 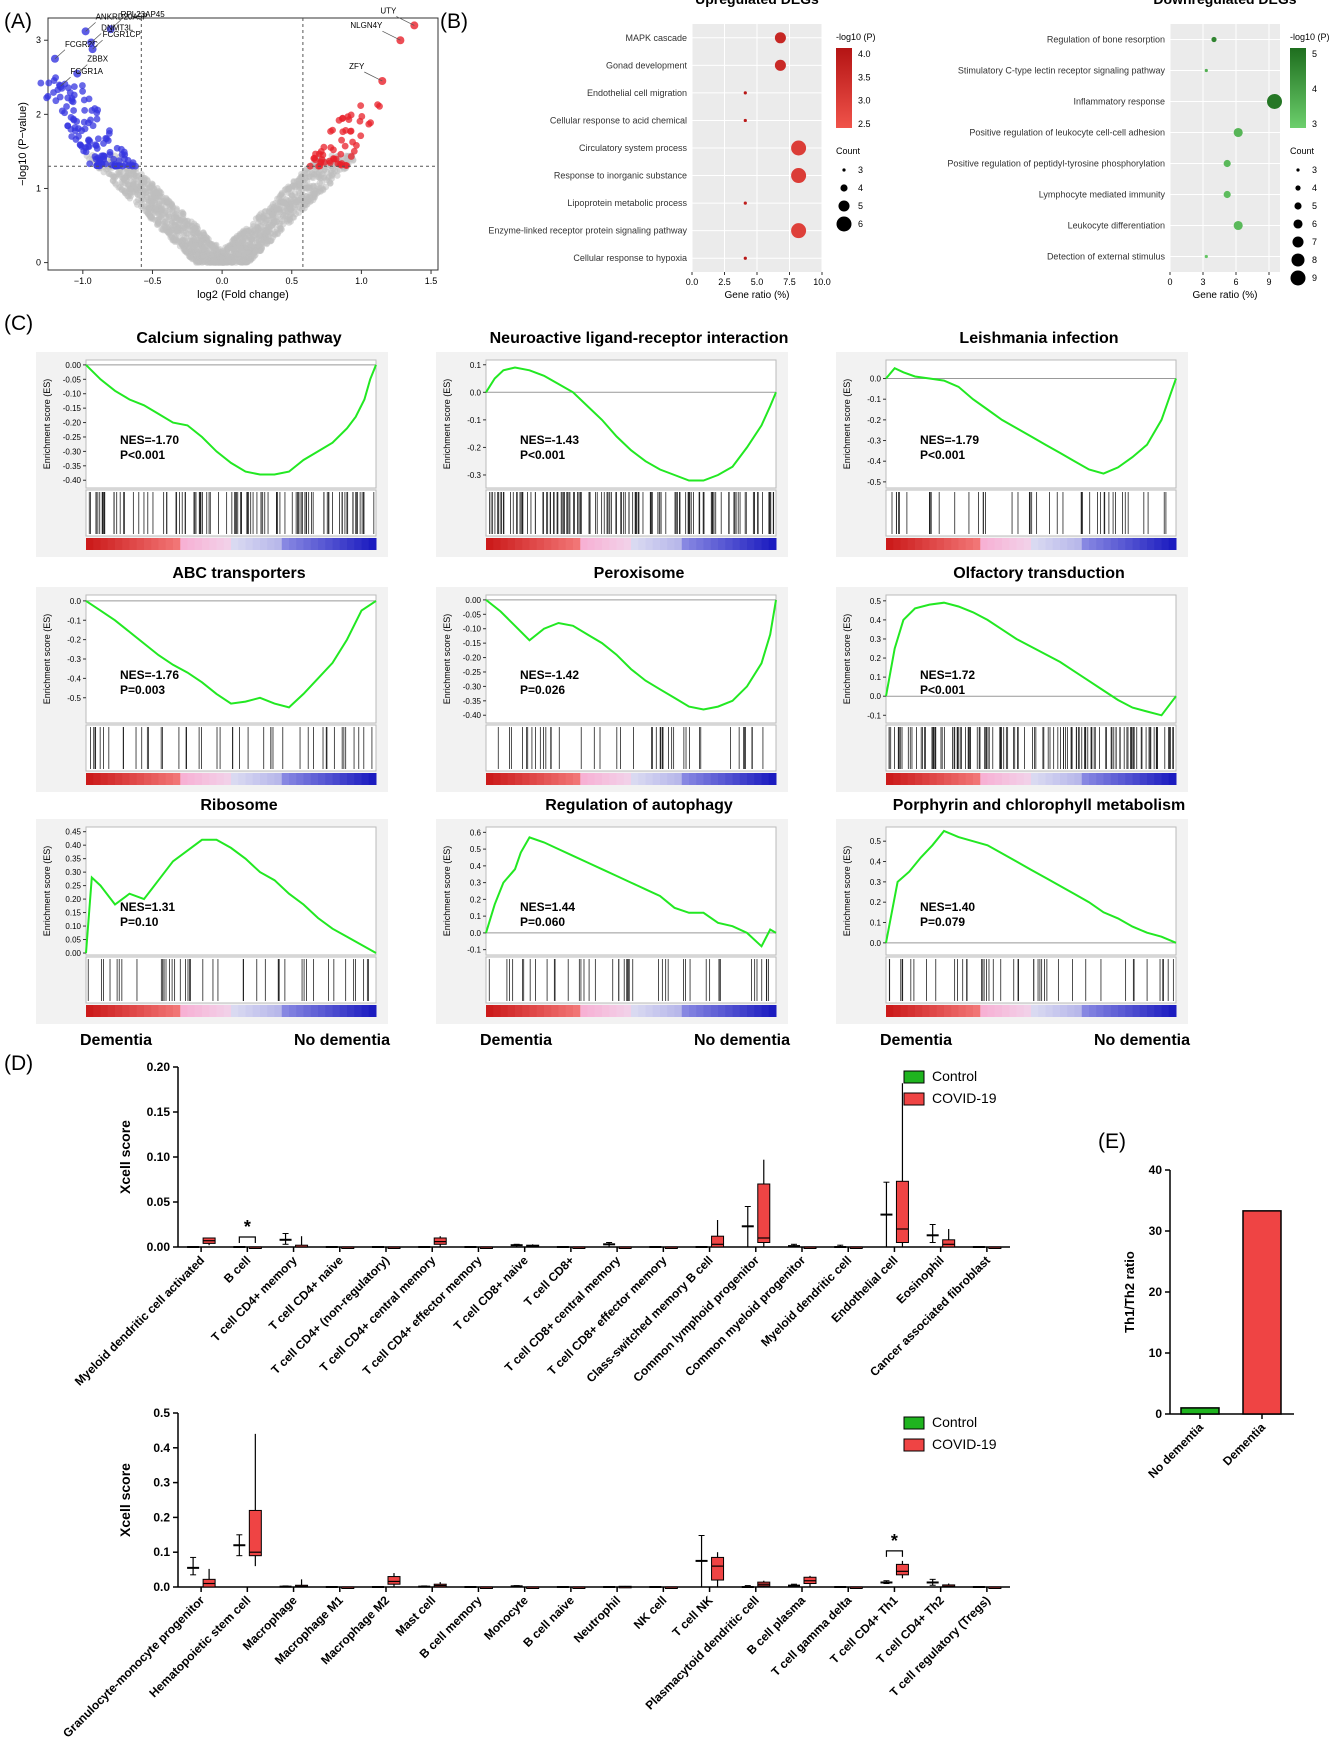 I want to click on legend-control-swatch, so click(x=914, y=1423).